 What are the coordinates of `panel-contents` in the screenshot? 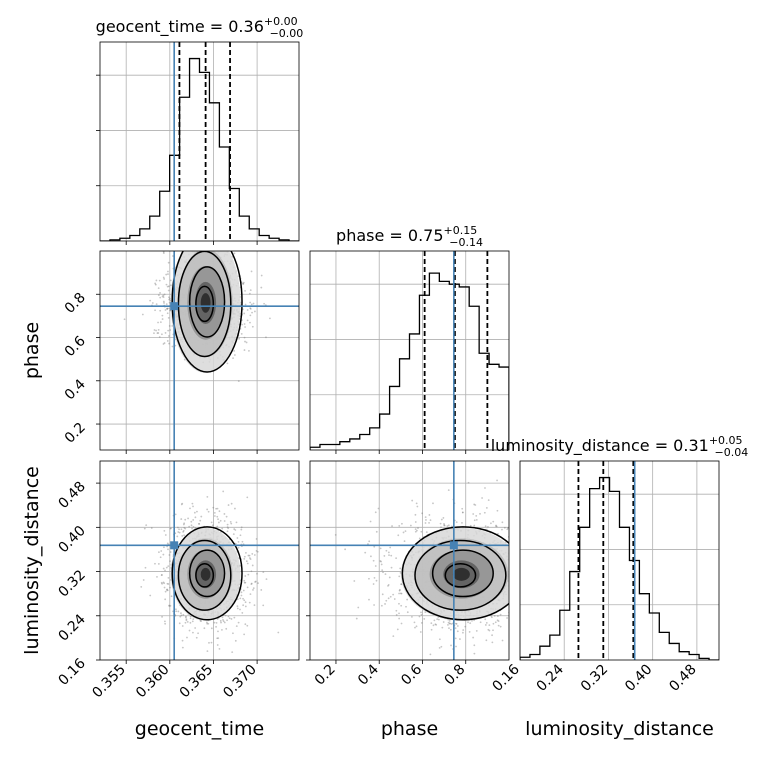 It's located at (431, 560).